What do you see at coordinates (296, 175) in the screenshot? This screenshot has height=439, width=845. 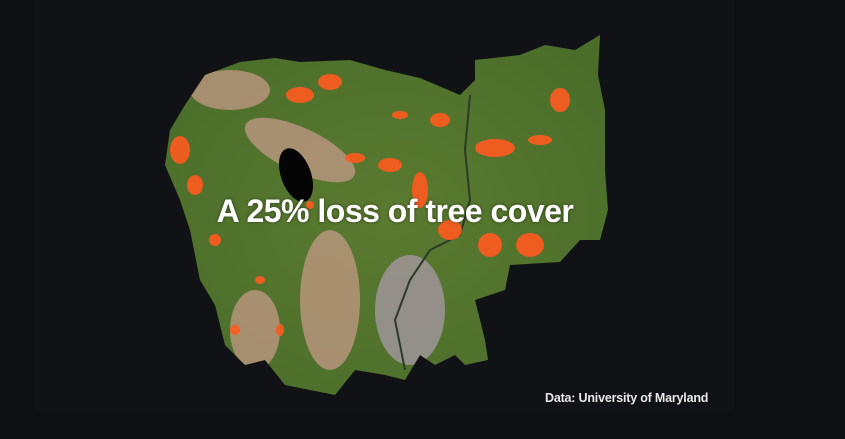 I see `tonle-sap-lake` at bounding box center [296, 175].